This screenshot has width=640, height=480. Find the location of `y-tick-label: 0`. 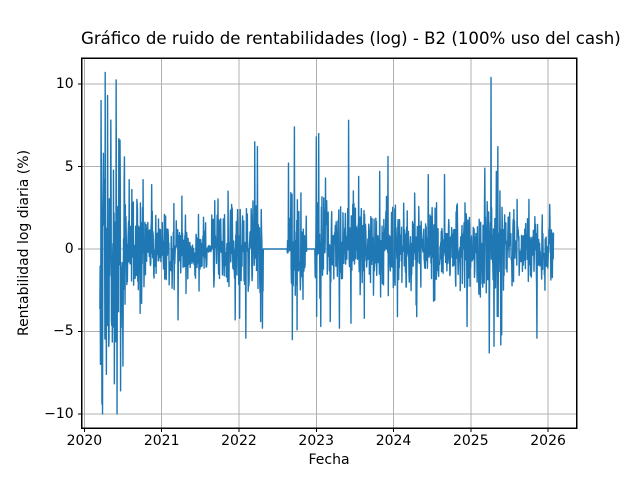

y-tick-label: 0 is located at coordinates (69, 248).